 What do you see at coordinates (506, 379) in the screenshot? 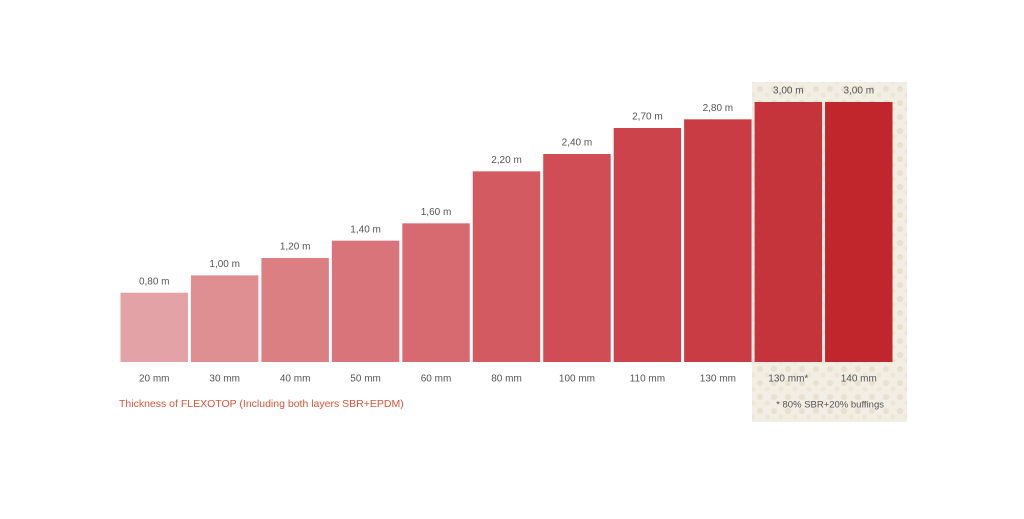
I see `x-tick-label: 80 mm` at bounding box center [506, 379].